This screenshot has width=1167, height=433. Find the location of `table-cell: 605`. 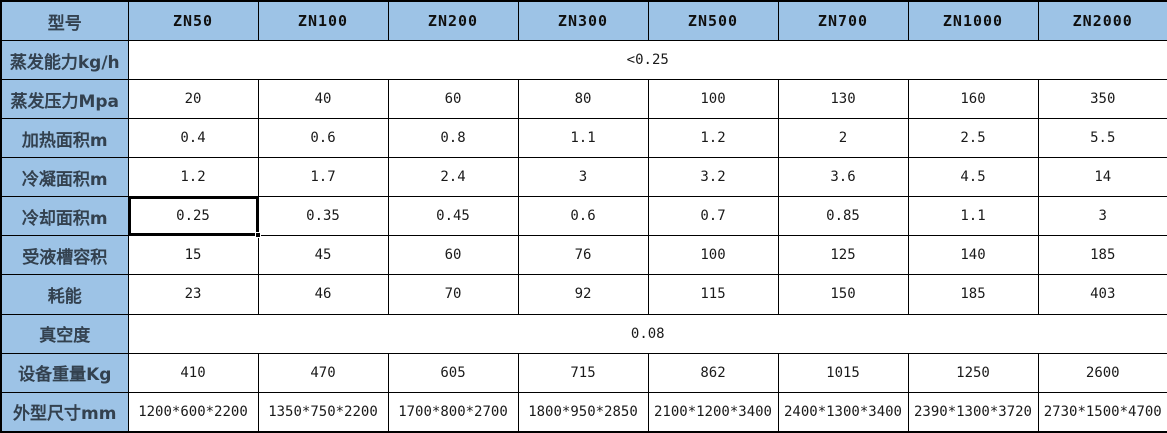

table-cell: 605 is located at coordinates (453, 372).